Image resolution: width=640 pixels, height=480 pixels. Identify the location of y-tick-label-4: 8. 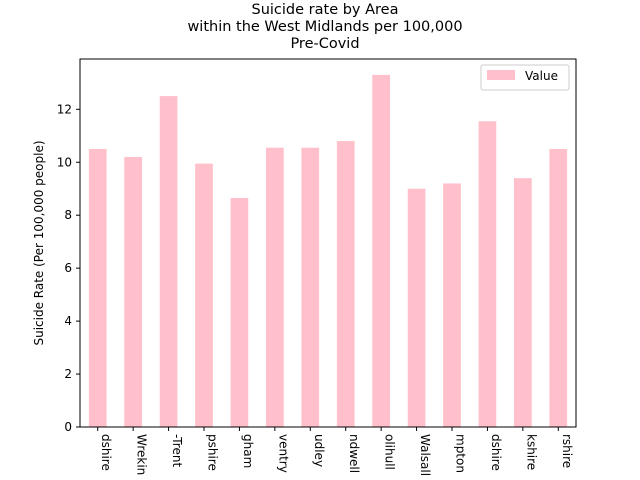
(68, 215).